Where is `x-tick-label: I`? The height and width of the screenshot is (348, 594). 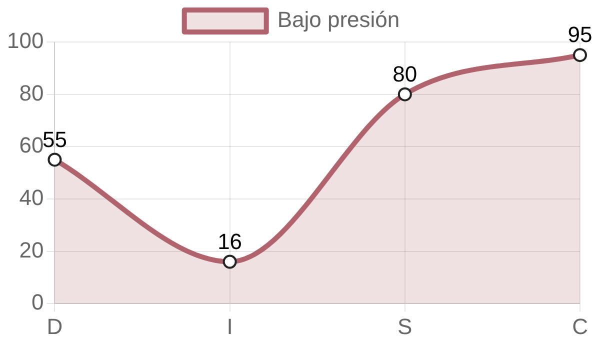
x-tick-label: I is located at coordinates (229, 326).